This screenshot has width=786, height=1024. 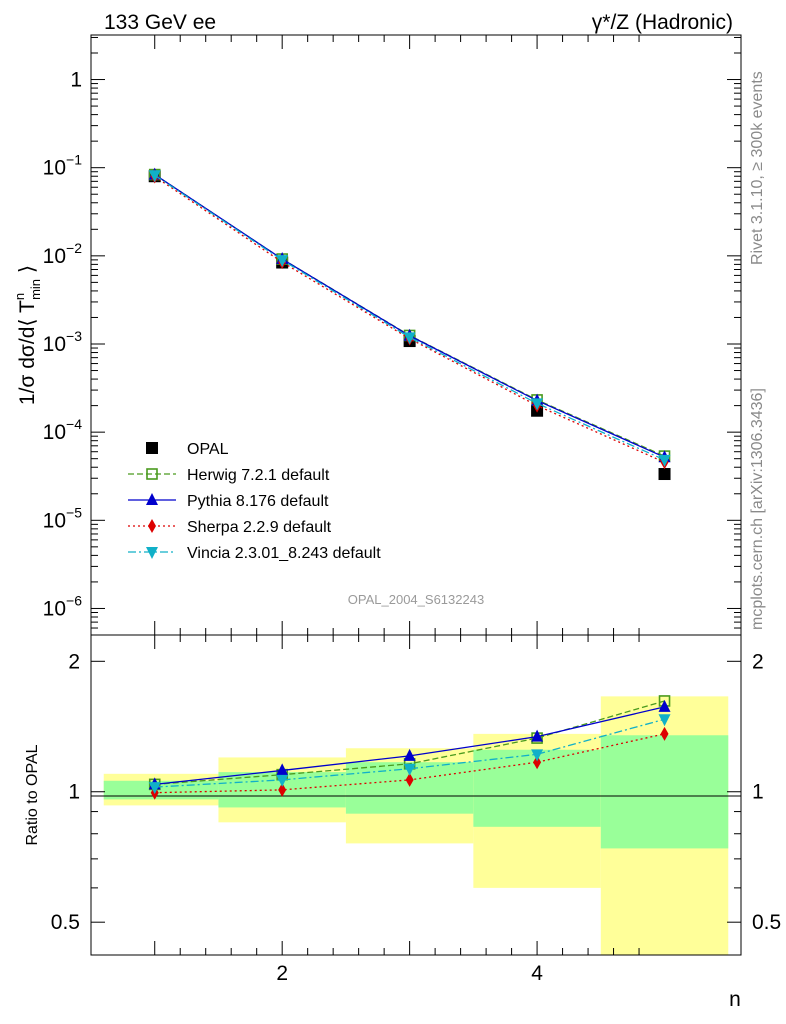 I want to click on legend-label: Pythia 8.176 default, so click(x=258, y=501).